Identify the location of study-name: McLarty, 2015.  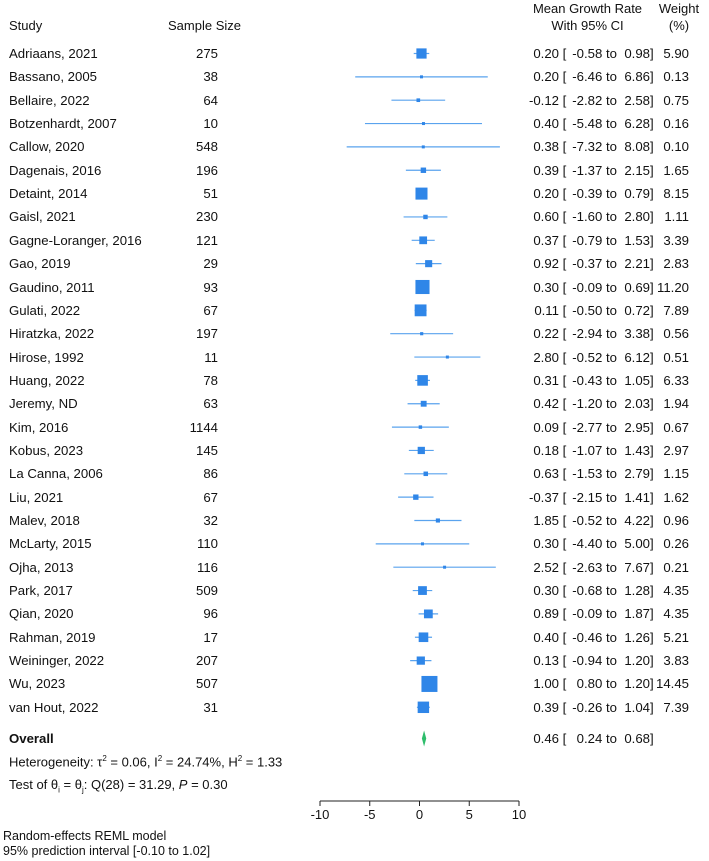
(50, 544).